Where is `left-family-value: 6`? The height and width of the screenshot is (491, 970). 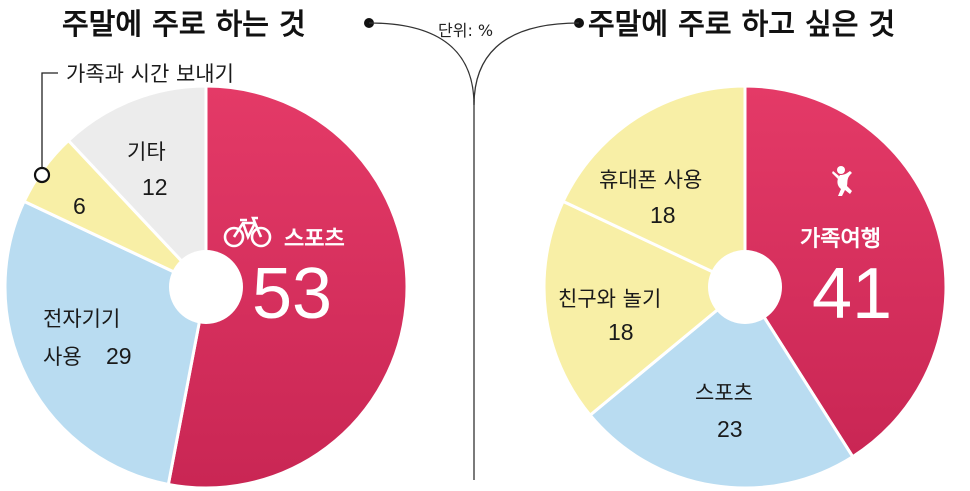
left-family-value: 6 is located at coordinates (79, 206).